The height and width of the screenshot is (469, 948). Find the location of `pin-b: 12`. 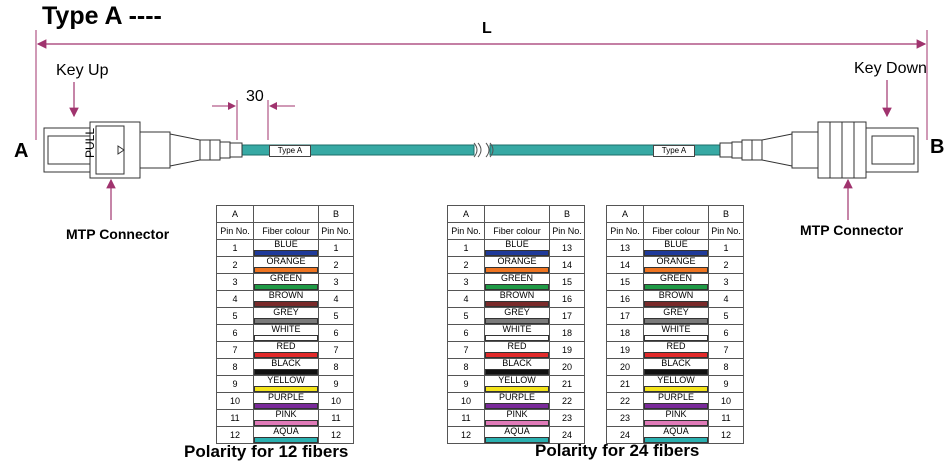

pin-b: 12 is located at coordinates (336, 435).